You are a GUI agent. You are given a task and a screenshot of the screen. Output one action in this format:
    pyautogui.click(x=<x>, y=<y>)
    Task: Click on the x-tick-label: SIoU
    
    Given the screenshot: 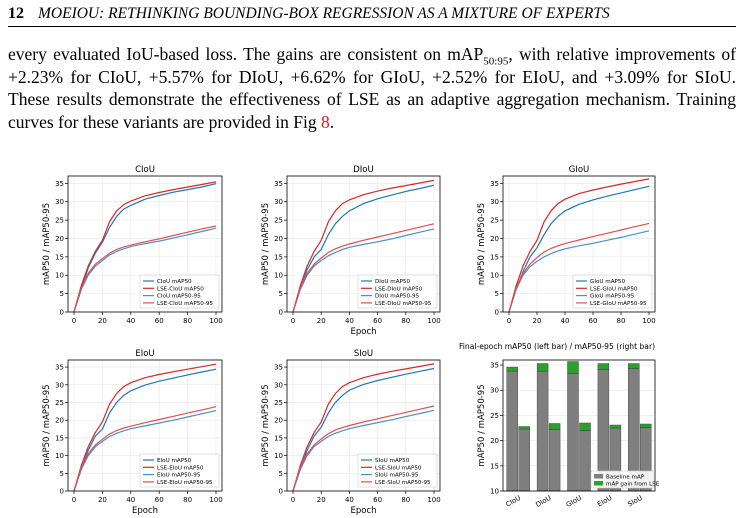 What is the action you would take?
    pyautogui.click(x=634, y=501)
    